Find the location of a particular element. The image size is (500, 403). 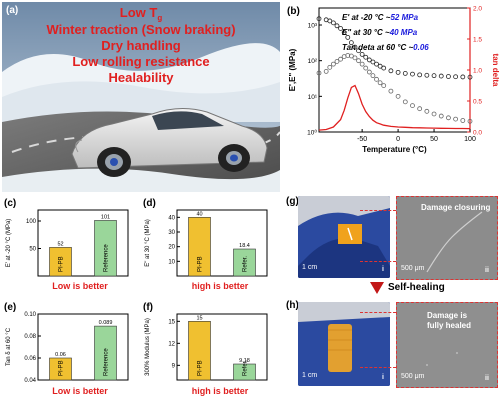

y-tick-label-right: 1.5 is located at coordinates (477, 40).